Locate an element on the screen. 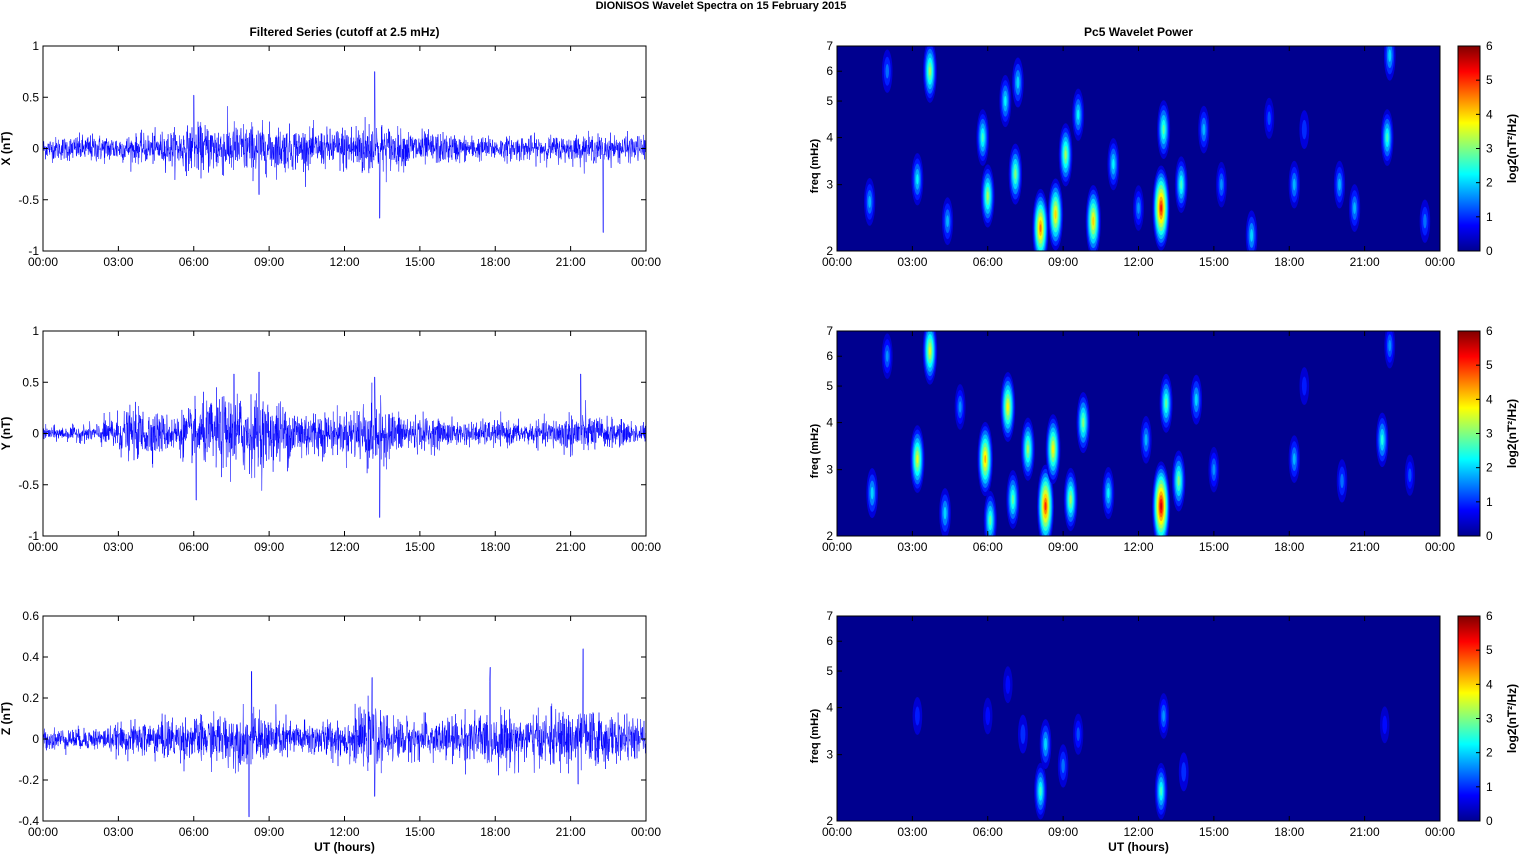 The image size is (1521, 854). series-x-xtick-label: 15:00 is located at coordinates (420, 262).